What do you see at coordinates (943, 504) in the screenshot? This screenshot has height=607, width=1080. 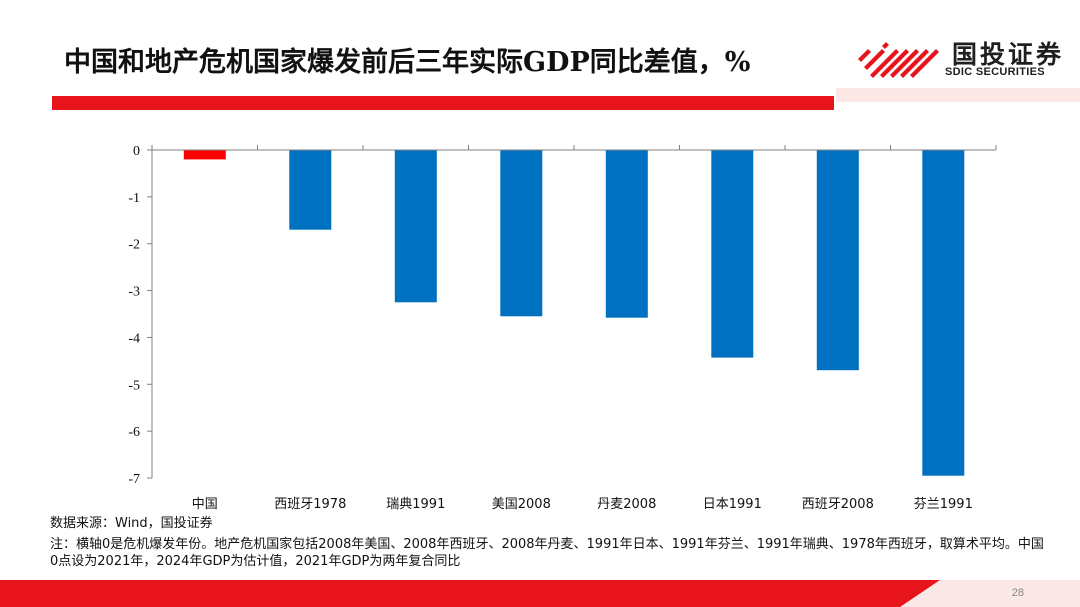 I see `x-tick-label-7: 芬兰1991` at bounding box center [943, 504].